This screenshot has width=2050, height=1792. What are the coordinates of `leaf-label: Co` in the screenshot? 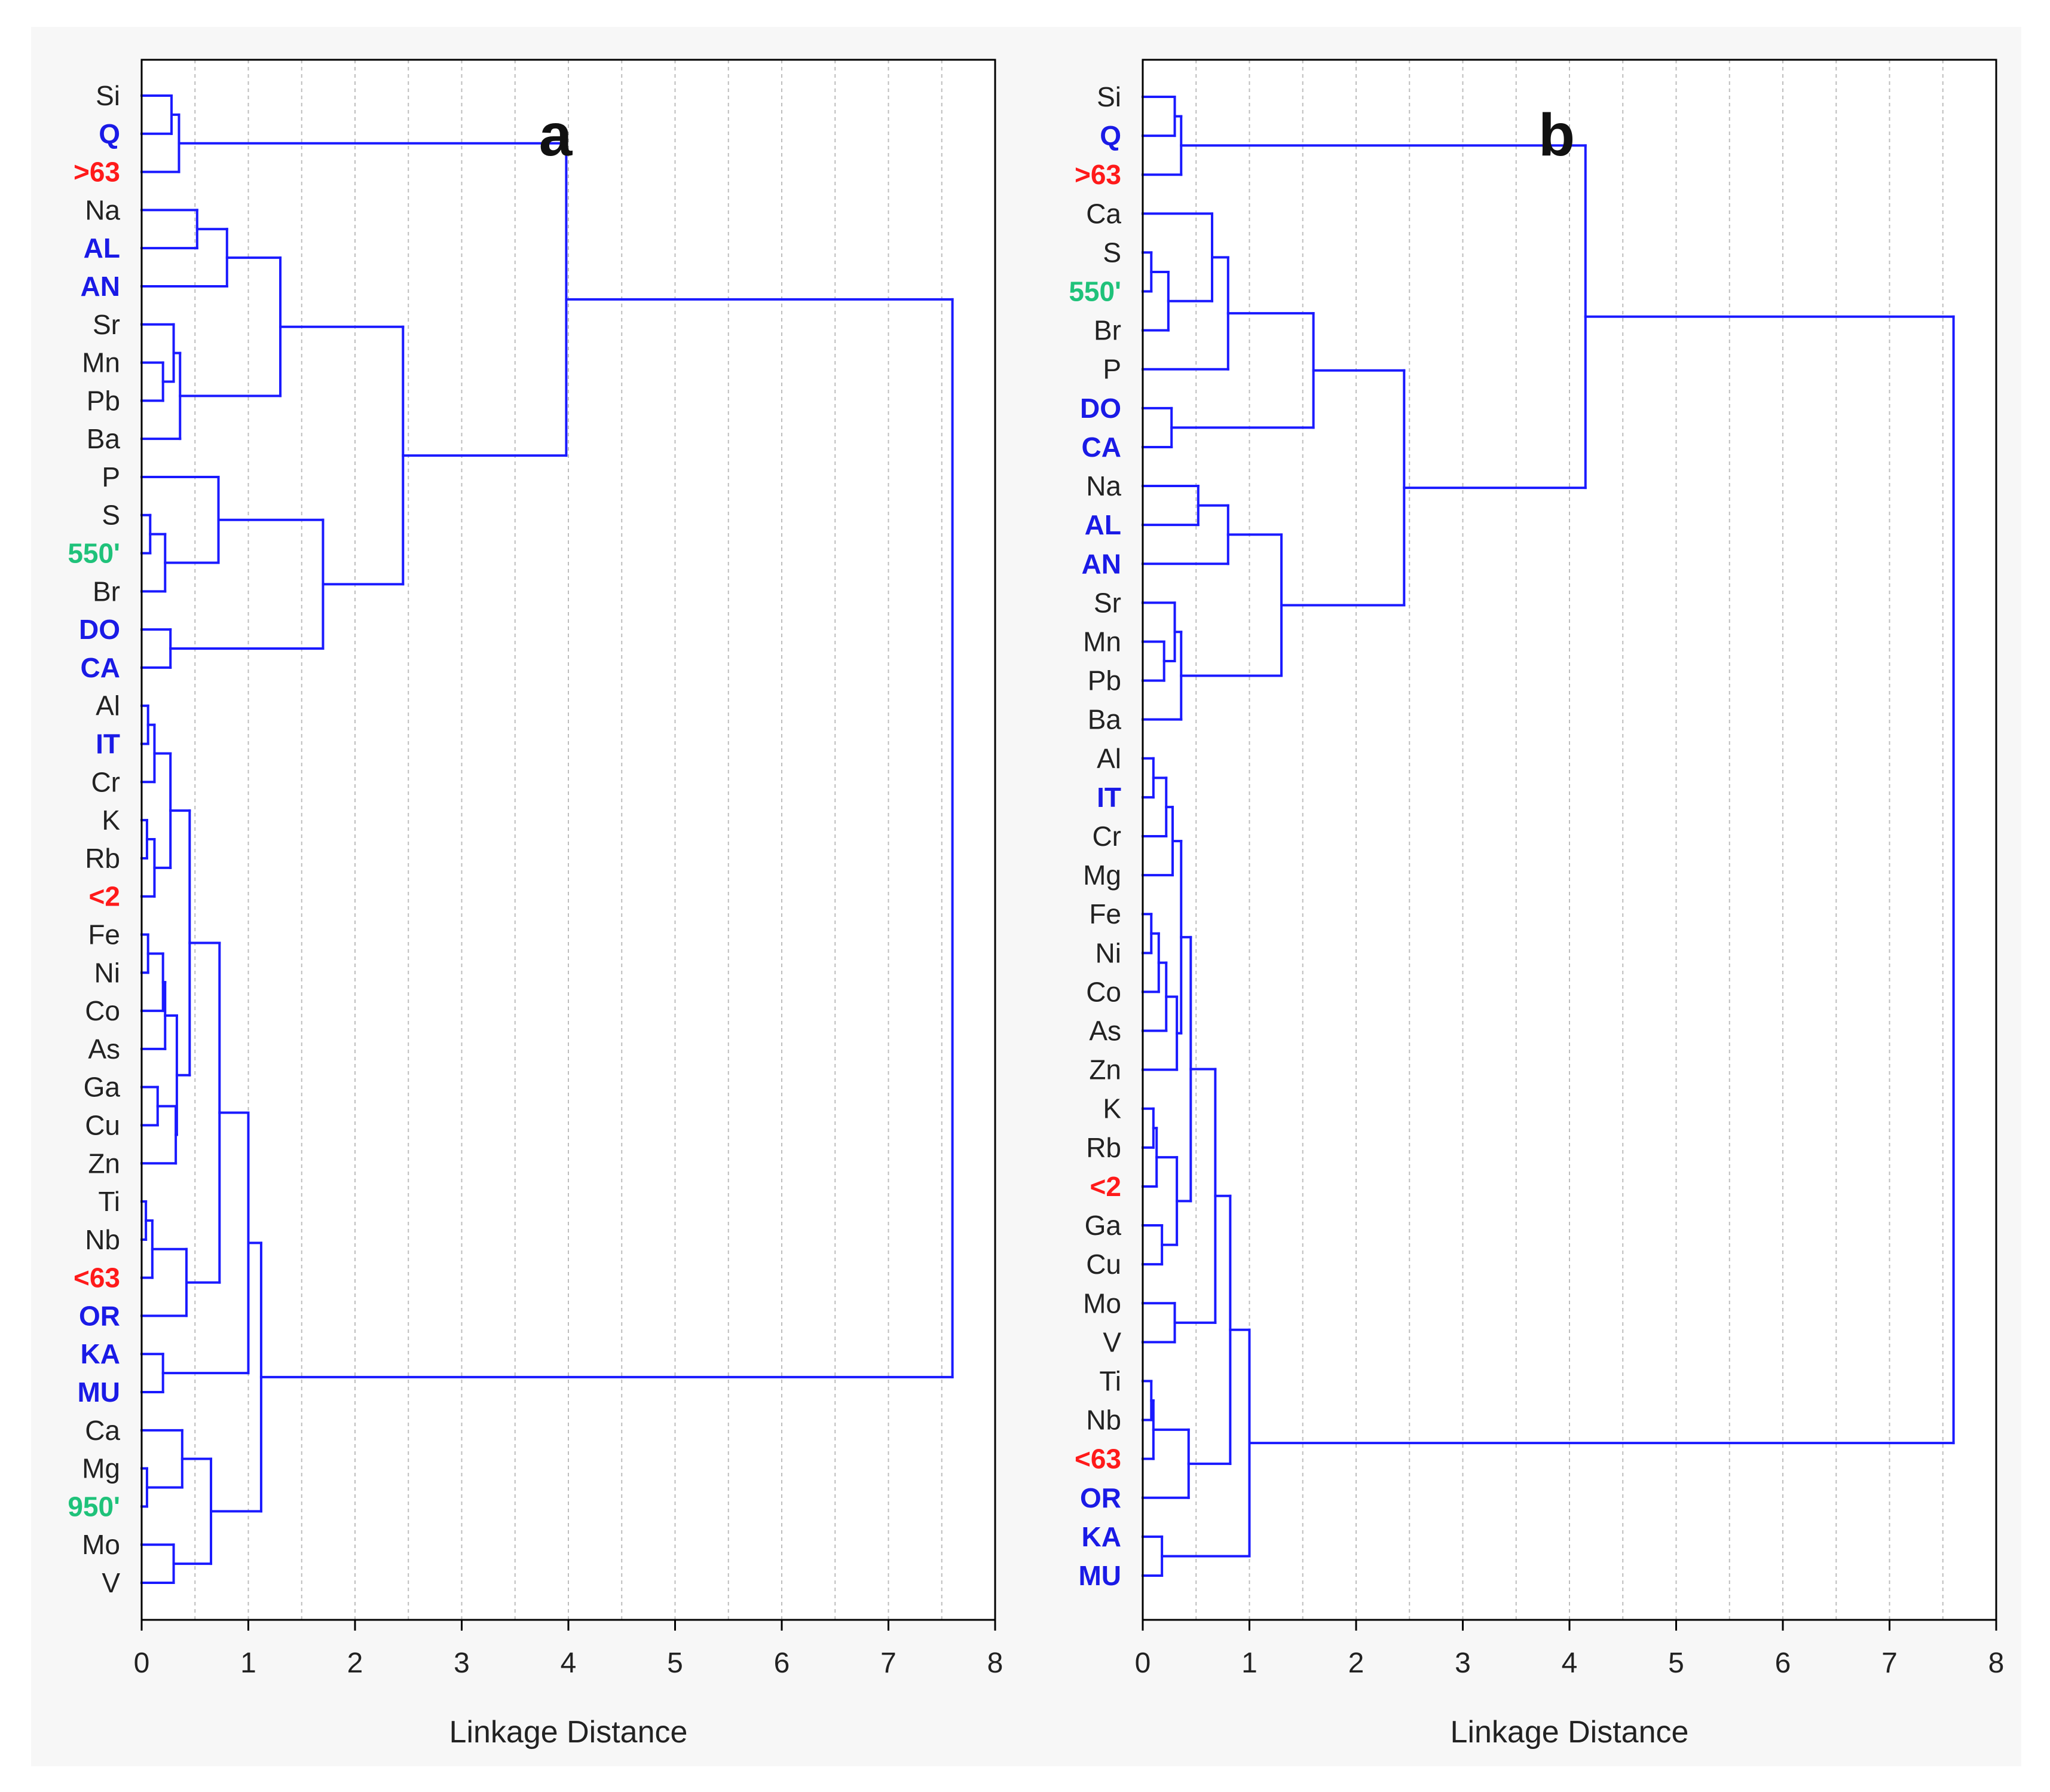 It's located at (102, 1010).